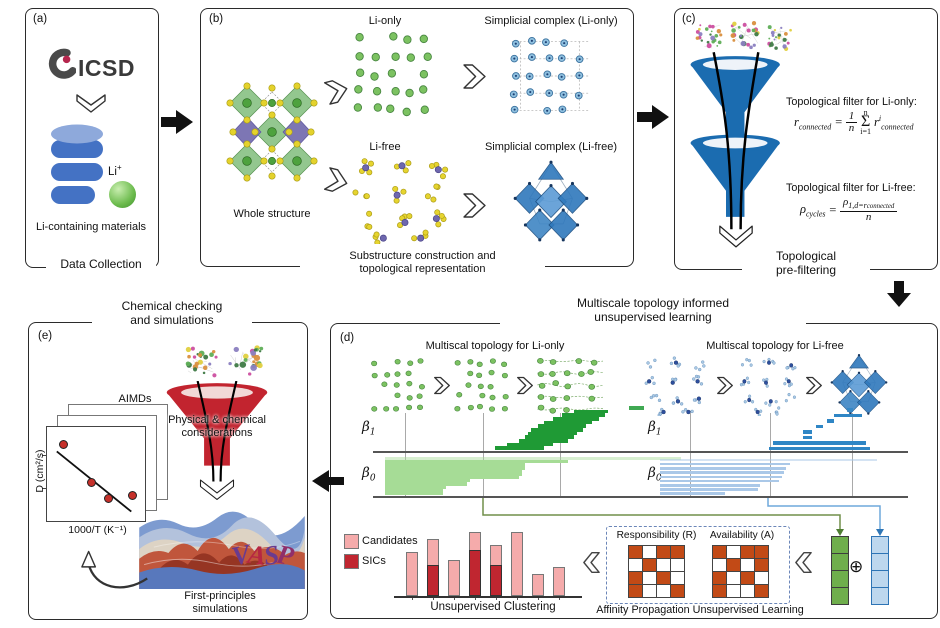  Describe the element at coordinates (806, 263) in the screenshot. I see `panel-c-caption: Topological pre-filtering` at that location.